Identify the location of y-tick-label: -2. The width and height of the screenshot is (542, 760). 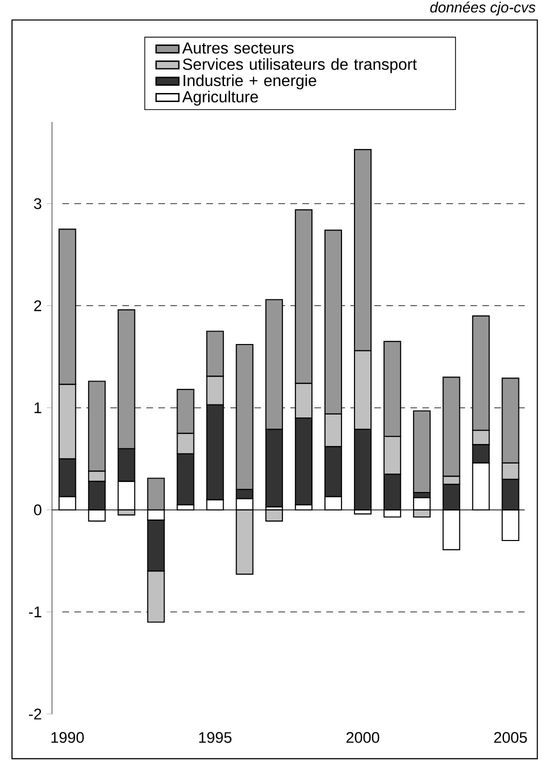
(35, 714).